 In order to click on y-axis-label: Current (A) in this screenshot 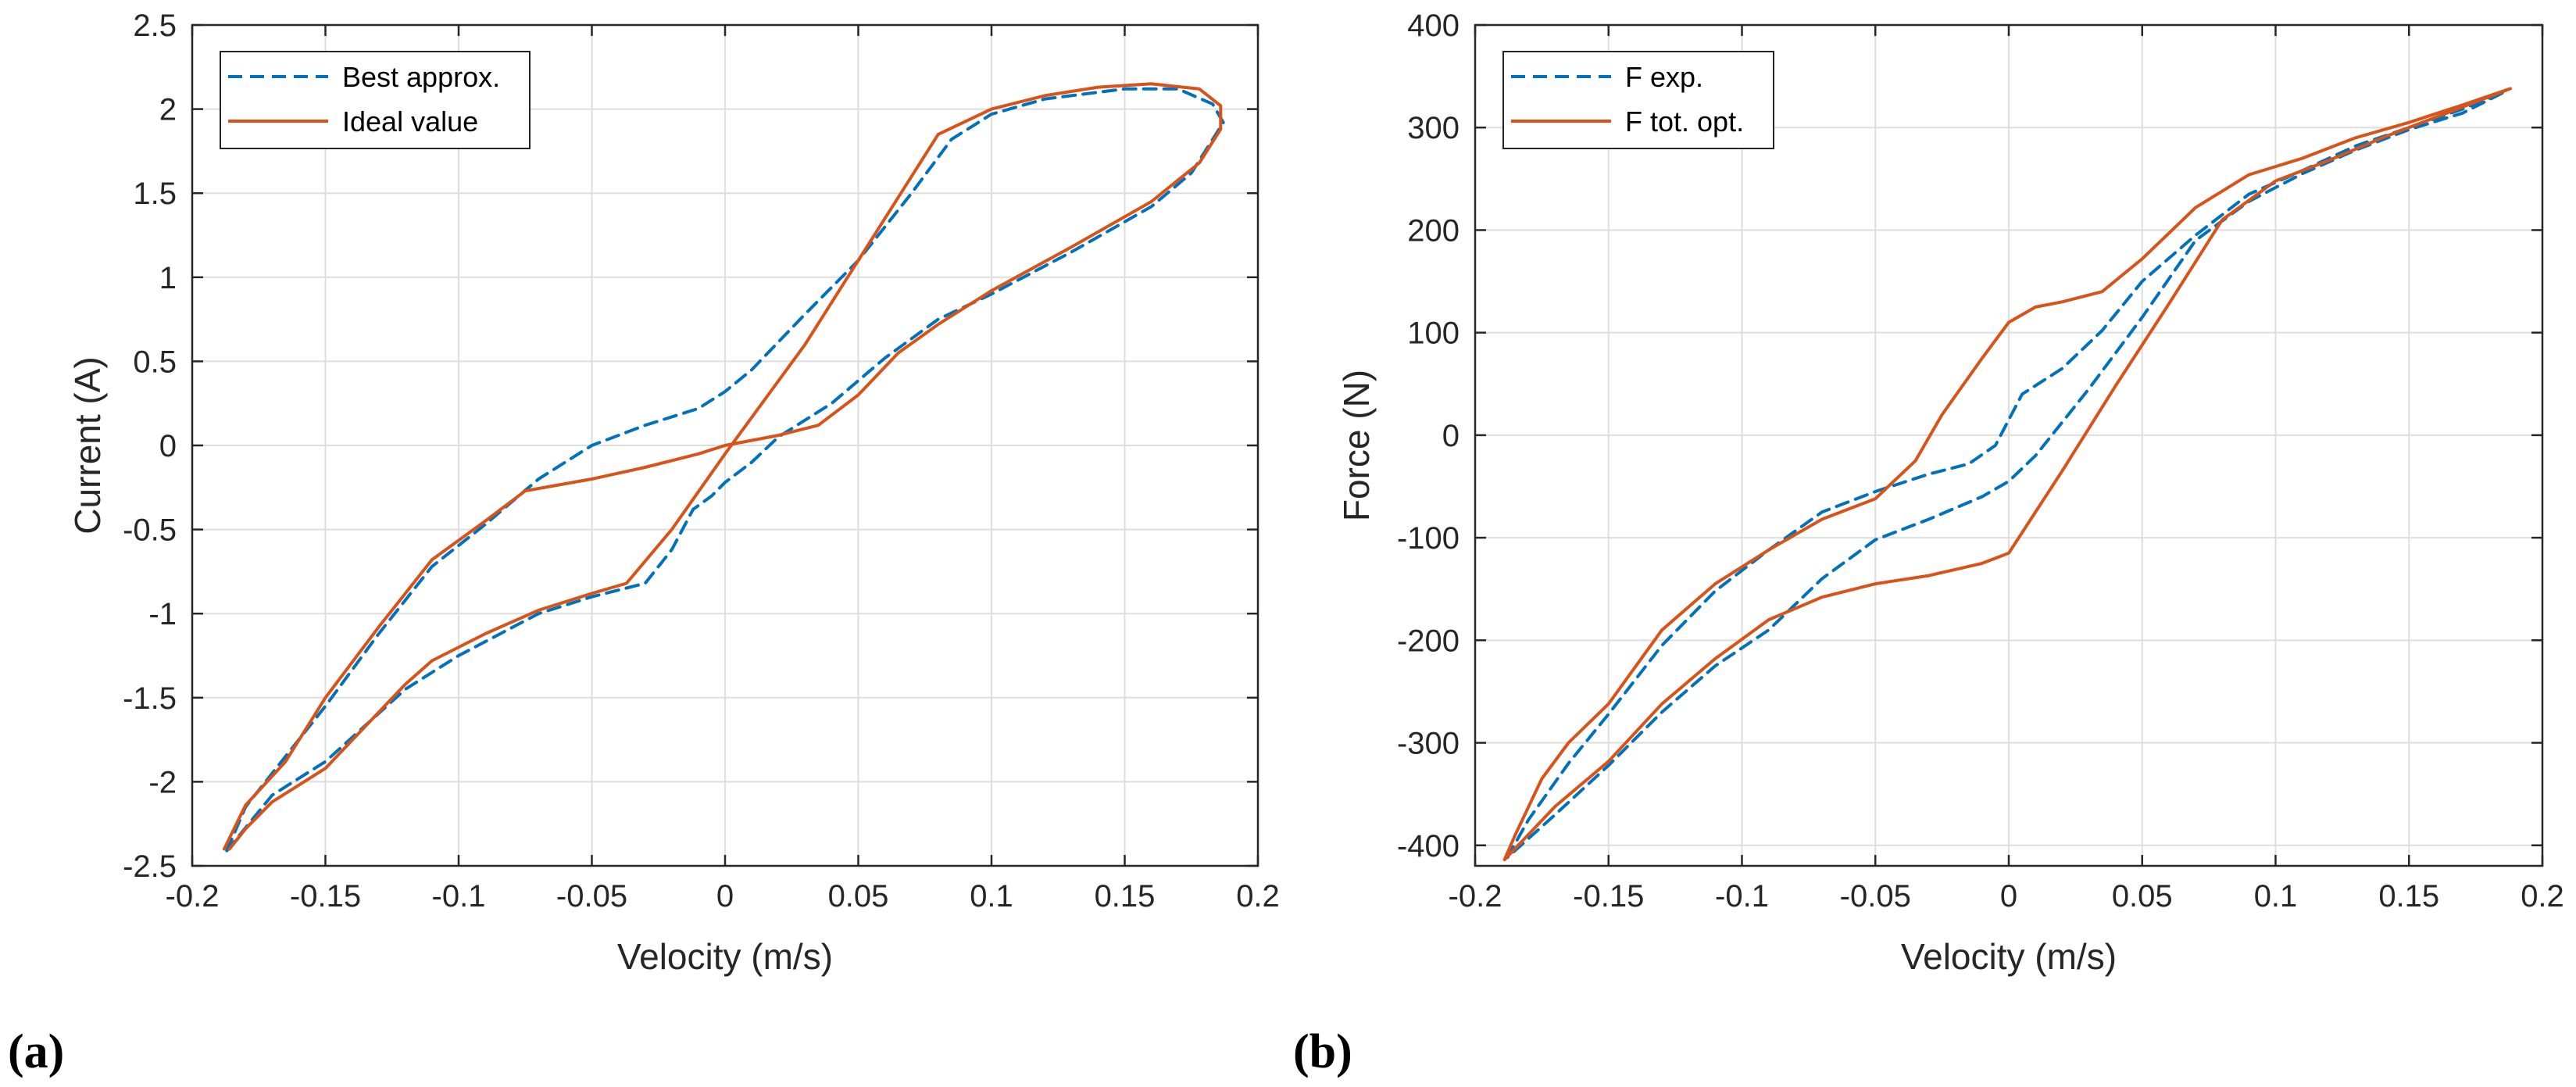, I will do `click(88, 445)`.